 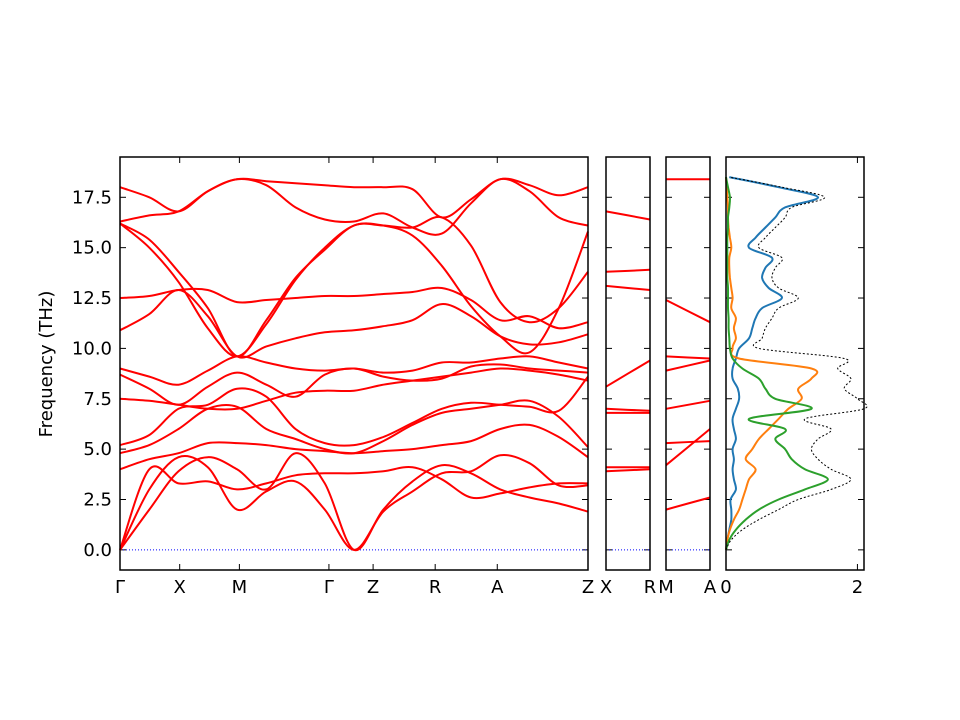 What do you see at coordinates (97, 499) in the screenshot?
I see `y-tick-label: 2.5` at bounding box center [97, 499].